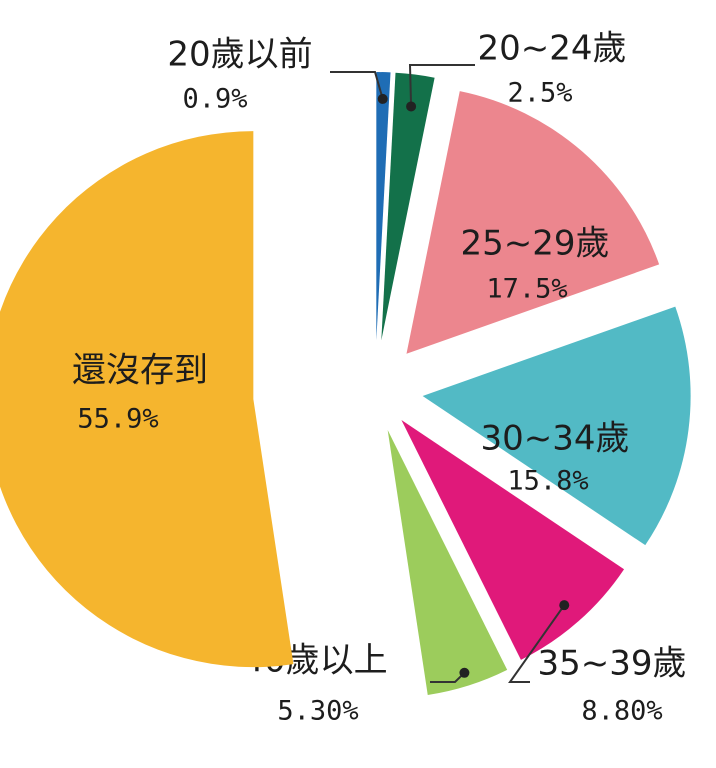 This screenshot has height=768, width=716. I want to click on value-label: 5.30%, so click(317, 711).